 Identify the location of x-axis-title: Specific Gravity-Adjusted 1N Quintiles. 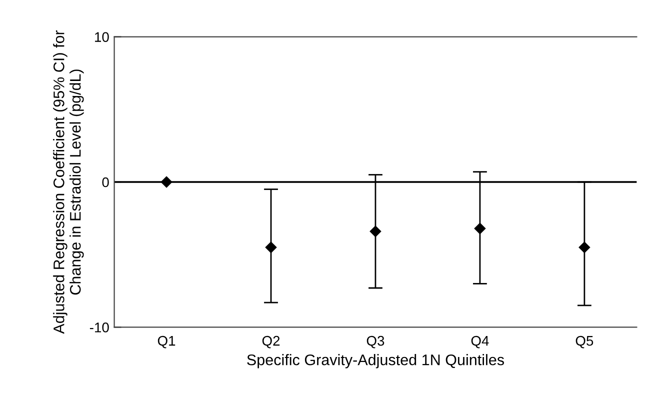
(375, 361).